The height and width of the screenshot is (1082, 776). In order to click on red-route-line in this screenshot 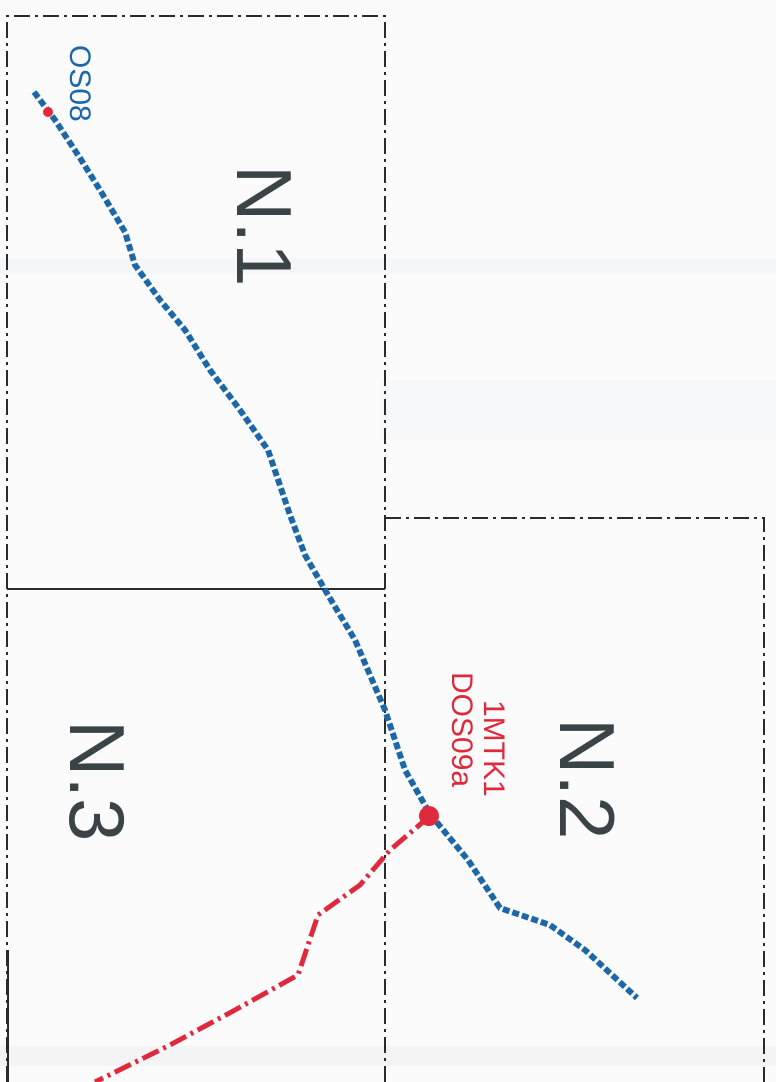, I will do `click(262, 948)`.